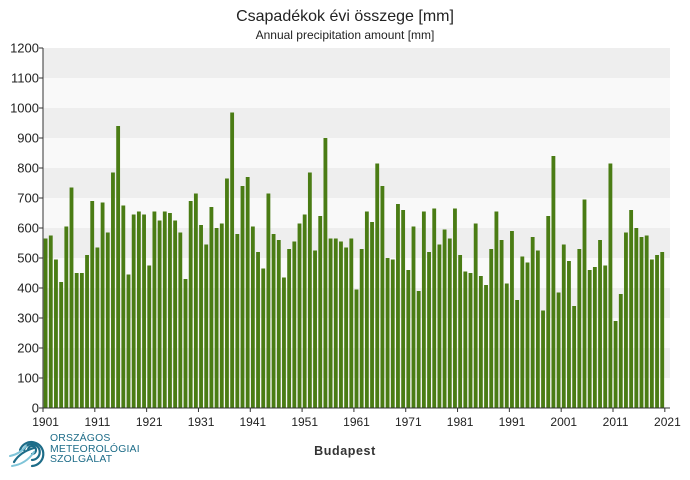 The image size is (690, 480). What do you see at coordinates (221, 315) in the screenshot?
I see `bar-1935` at bounding box center [221, 315].